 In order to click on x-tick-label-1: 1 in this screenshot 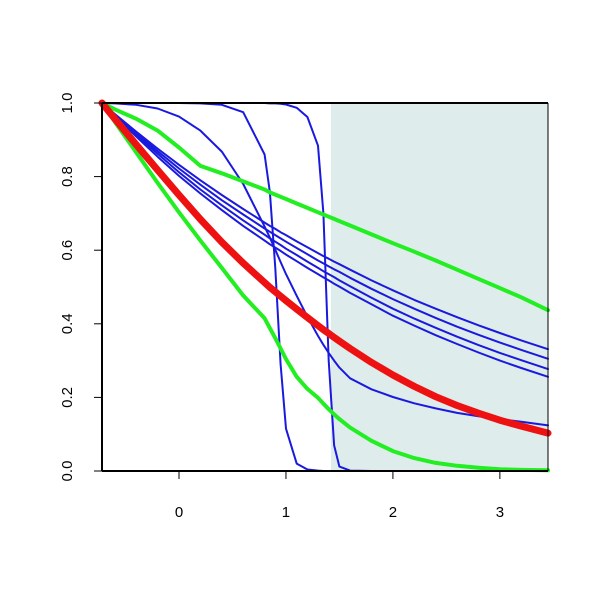, I will do `click(286, 512)`.